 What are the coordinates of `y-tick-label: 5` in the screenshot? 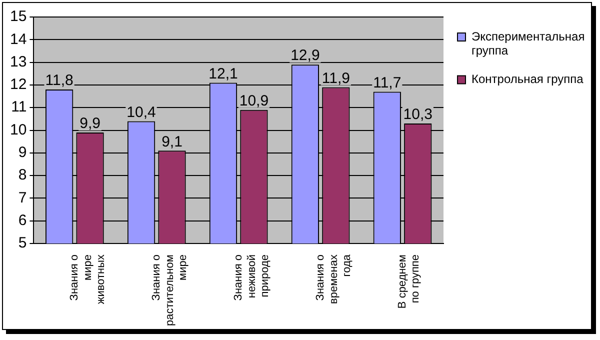 It's located at (22, 243).